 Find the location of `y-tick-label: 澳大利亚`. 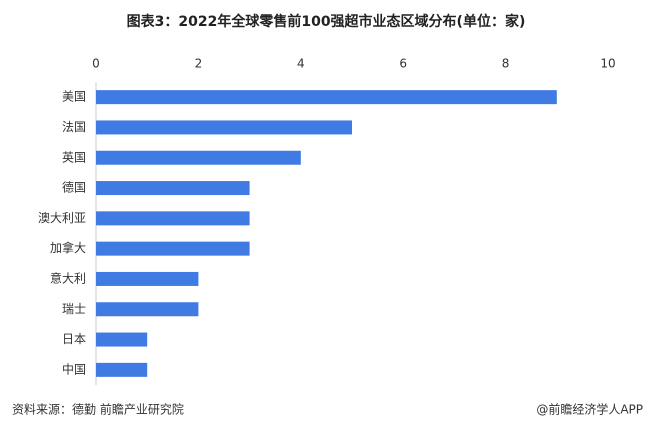

y-tick-label: 澳大利亚 is located at coordinates (62, 218).